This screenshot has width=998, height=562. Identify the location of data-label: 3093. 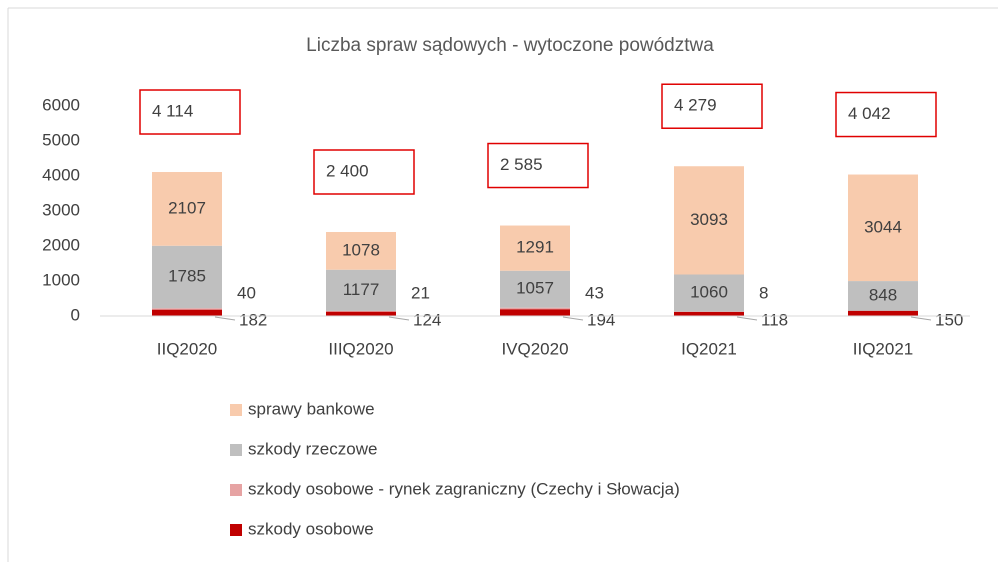
(709, 219).